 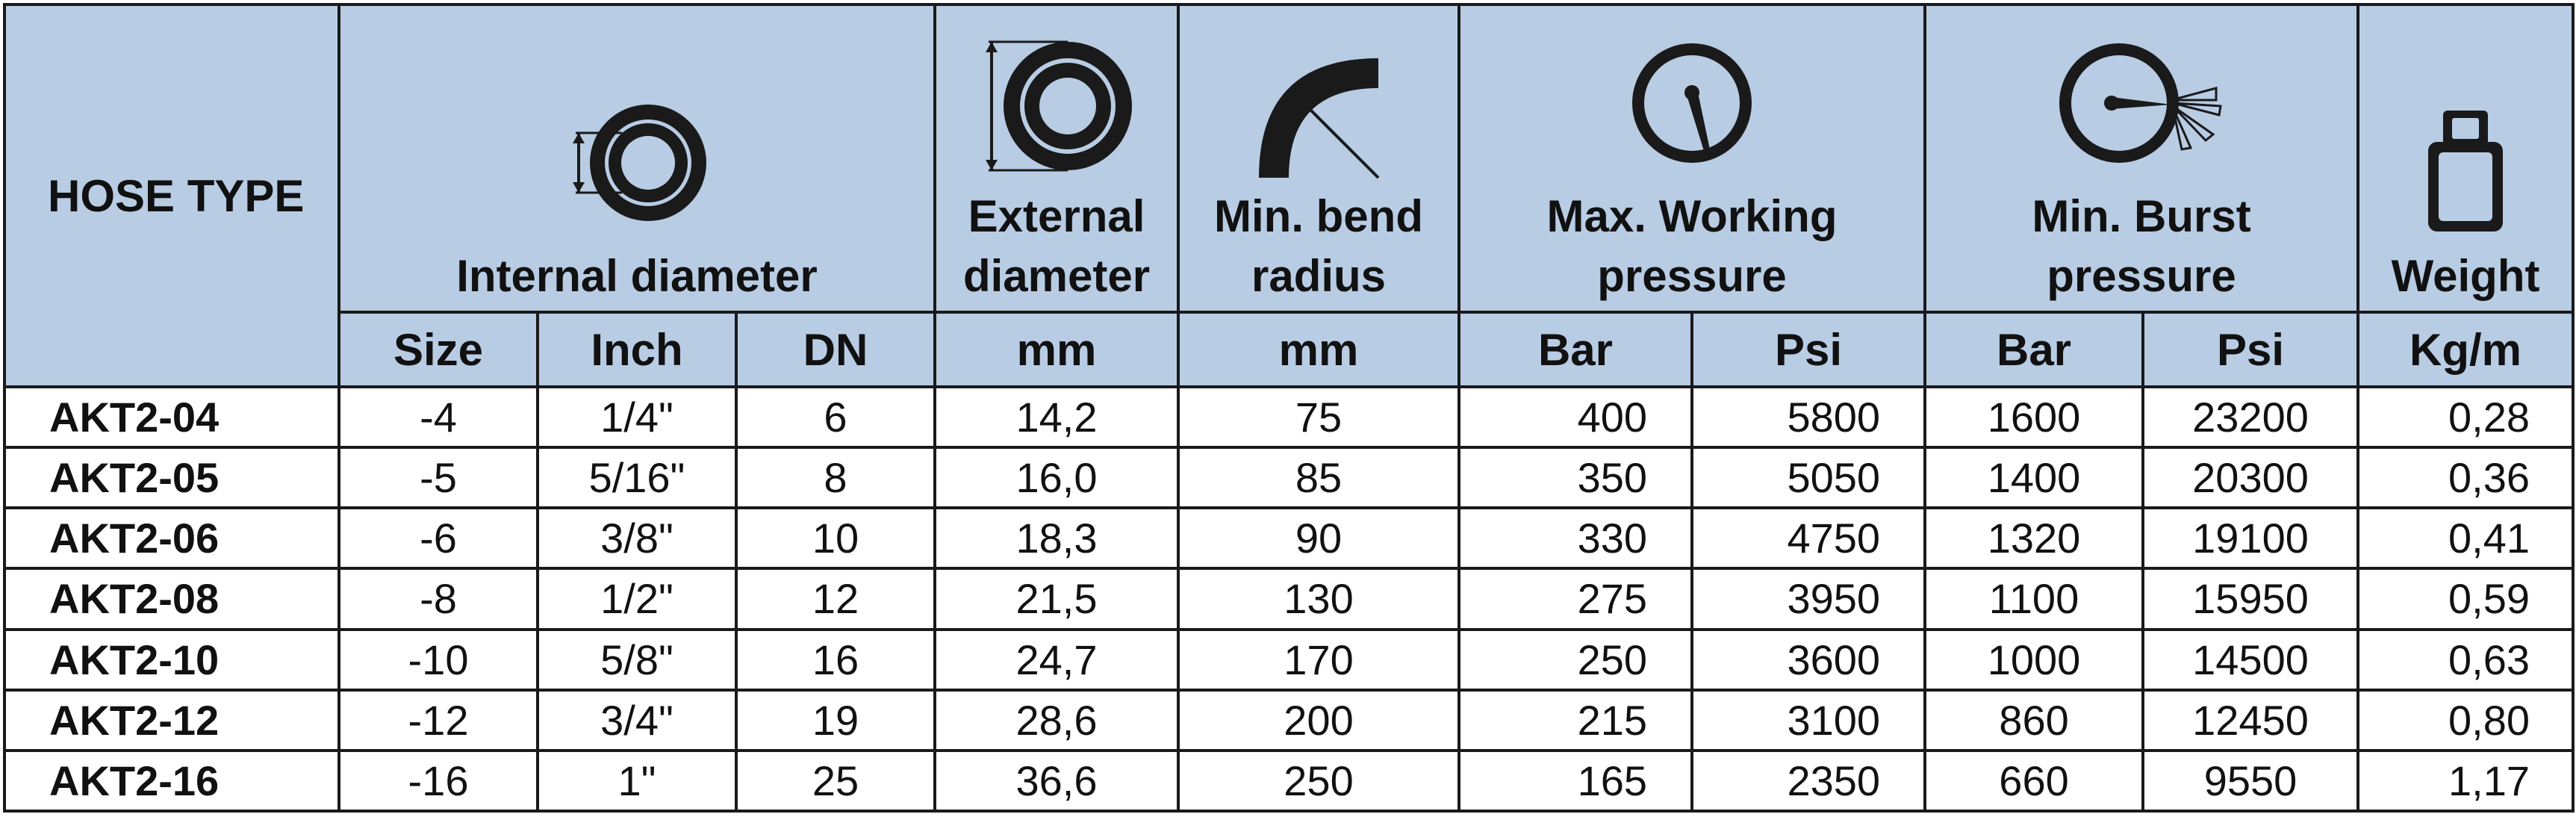 I want to click on unit-burst-psi: Psi, so click(x=2250, y=349).